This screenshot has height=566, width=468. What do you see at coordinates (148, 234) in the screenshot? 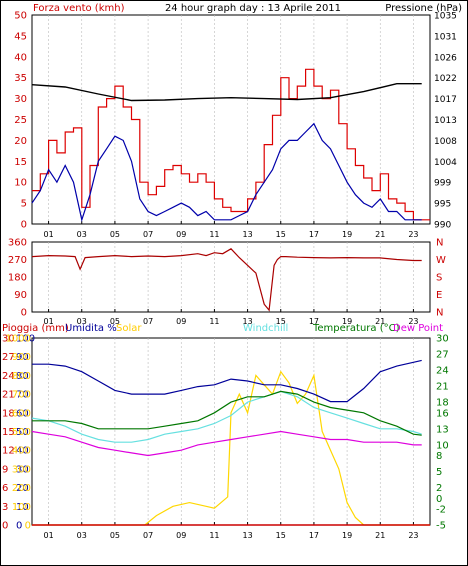
I see `wind-tick-label-x: 07` at bounding box center [148, 234].